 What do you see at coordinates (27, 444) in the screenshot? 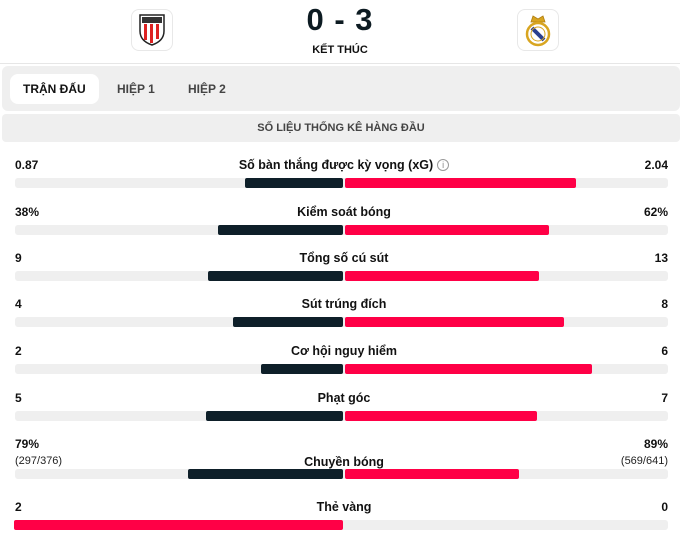
I see `home-stat-value: 79%` at bounding box center [27, 444].